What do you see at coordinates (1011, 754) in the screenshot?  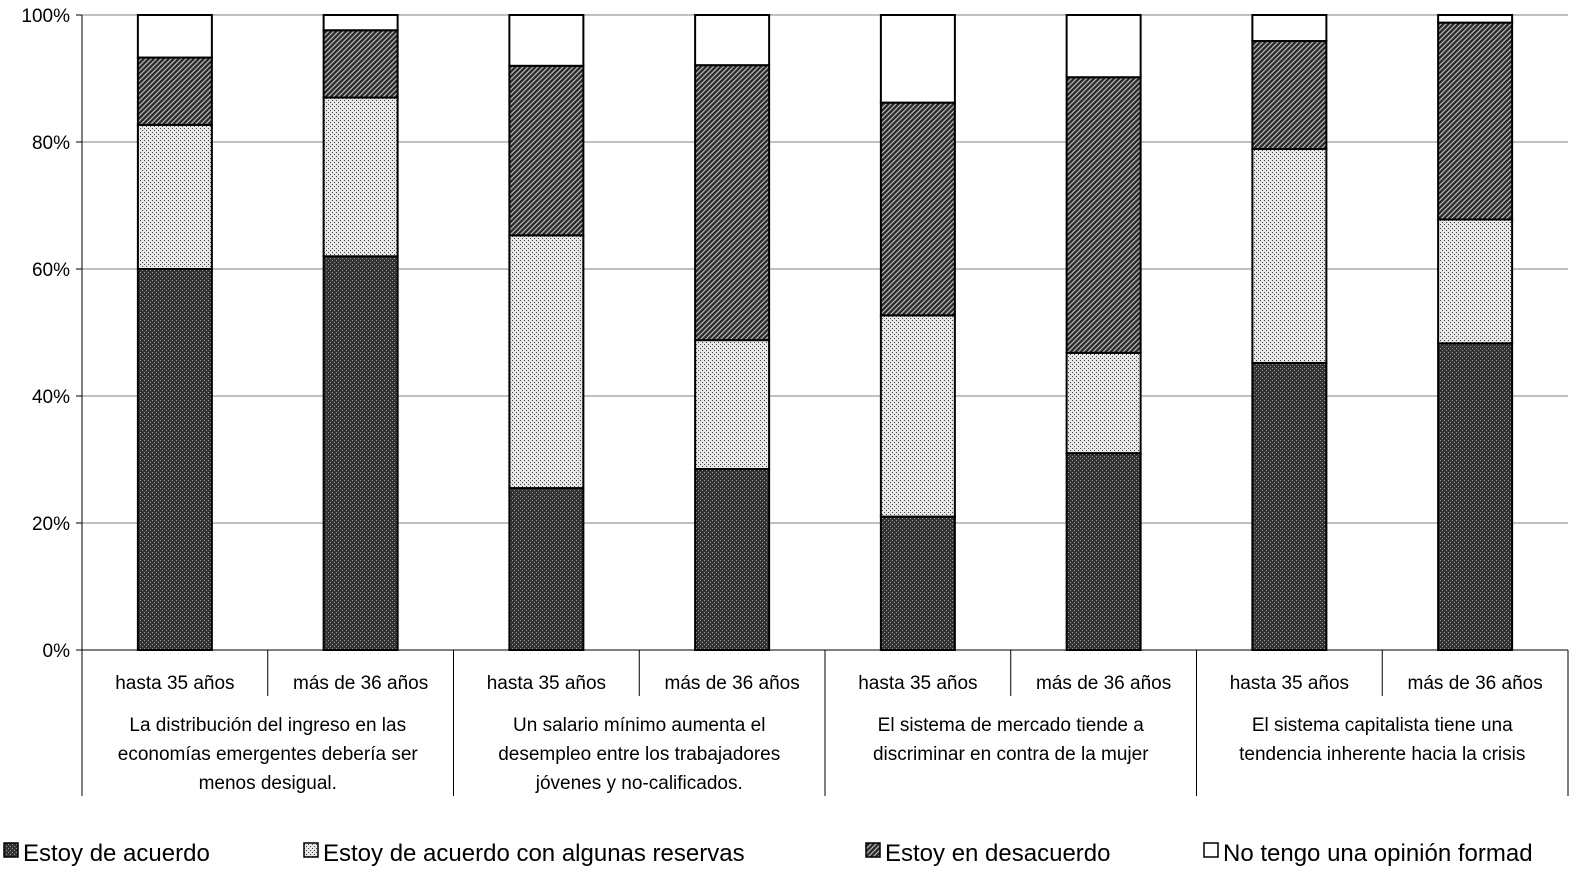 I see `group-label: discriminar en contra de la mujer` at bounding box center [1011, 754].